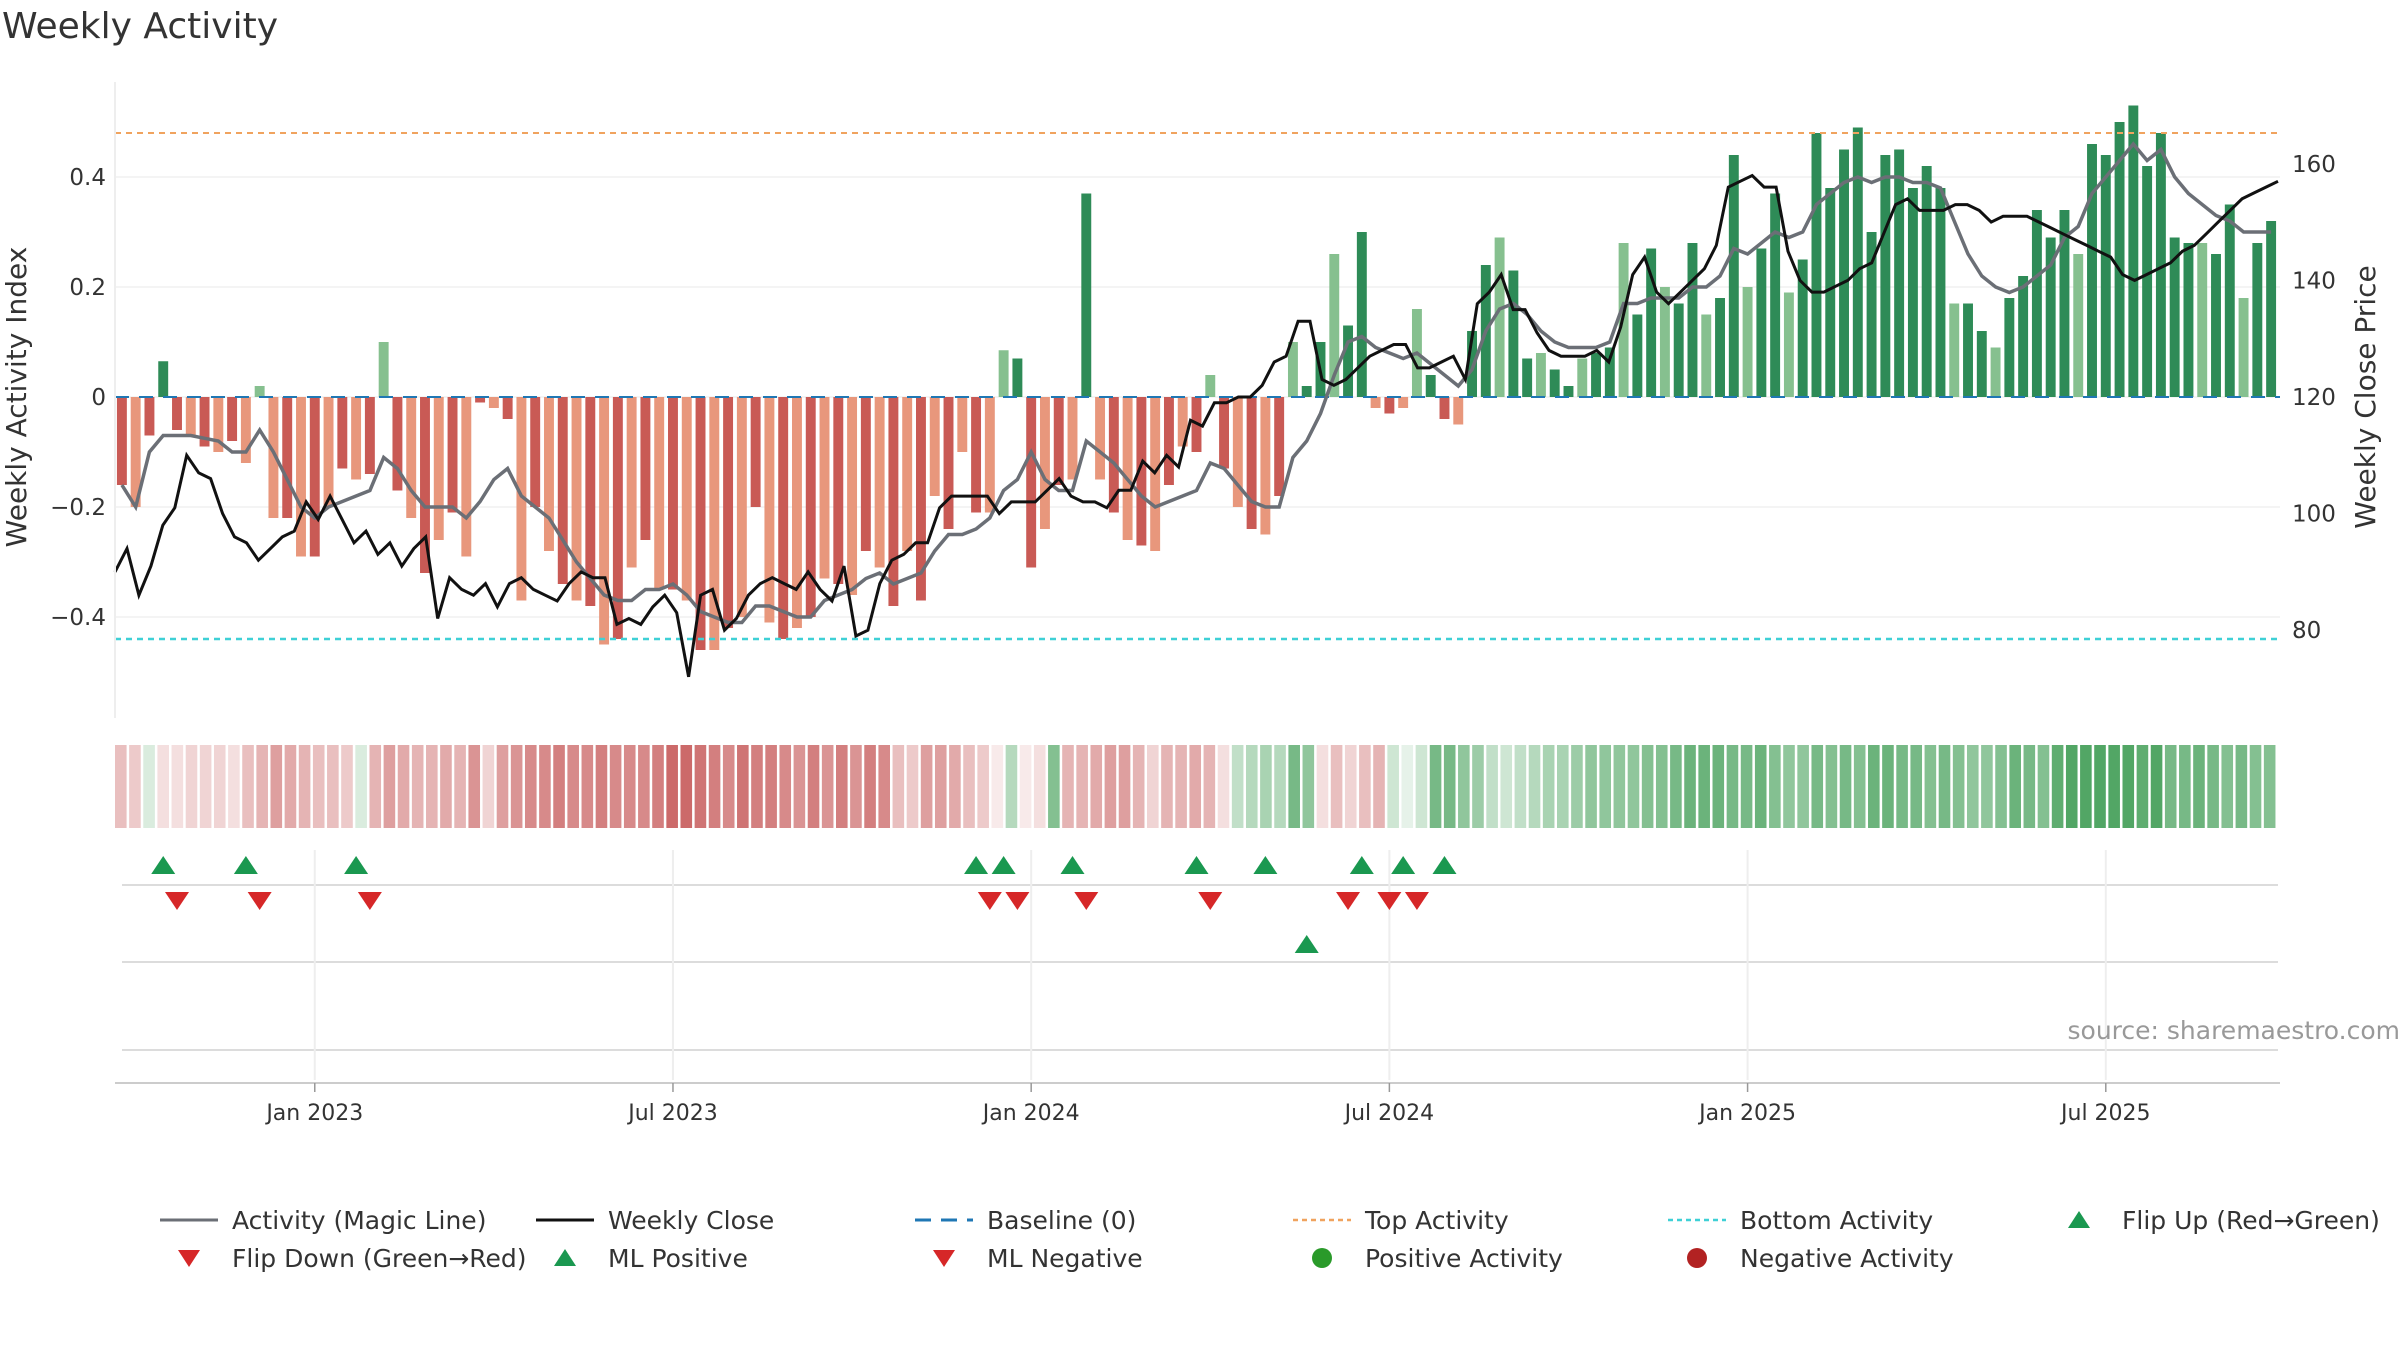 The width and height of the screenshot is (2400, 1350). I want to click on legend-item-bottom: Bottom Activity, so click(1800, 1220).